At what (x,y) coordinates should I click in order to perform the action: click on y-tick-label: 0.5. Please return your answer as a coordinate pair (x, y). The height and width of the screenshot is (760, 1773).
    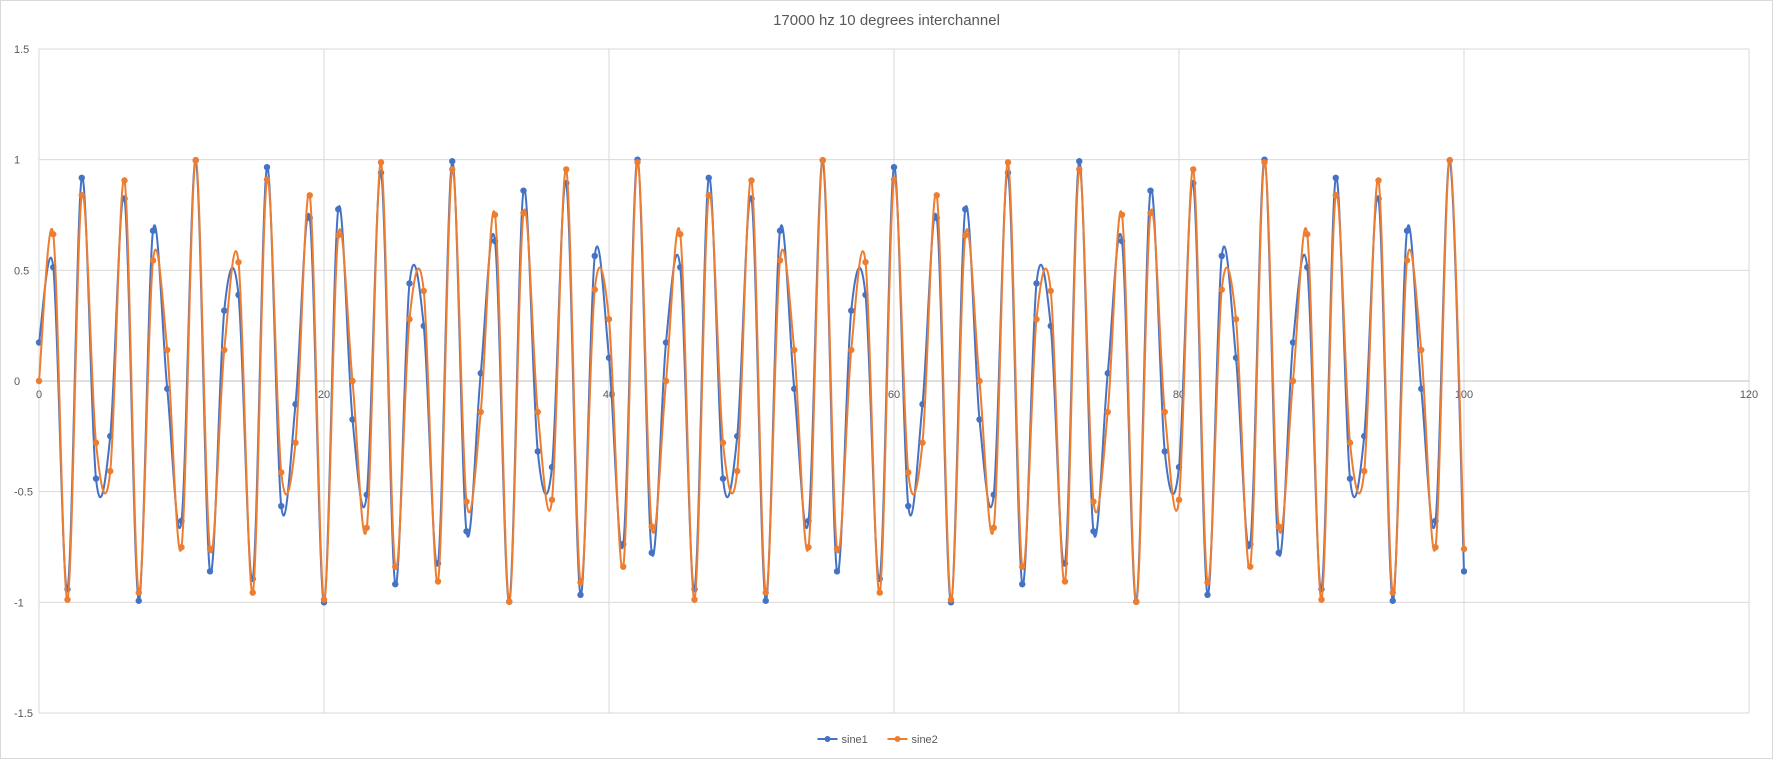
    Looking at the image, I should click on (21, 271).